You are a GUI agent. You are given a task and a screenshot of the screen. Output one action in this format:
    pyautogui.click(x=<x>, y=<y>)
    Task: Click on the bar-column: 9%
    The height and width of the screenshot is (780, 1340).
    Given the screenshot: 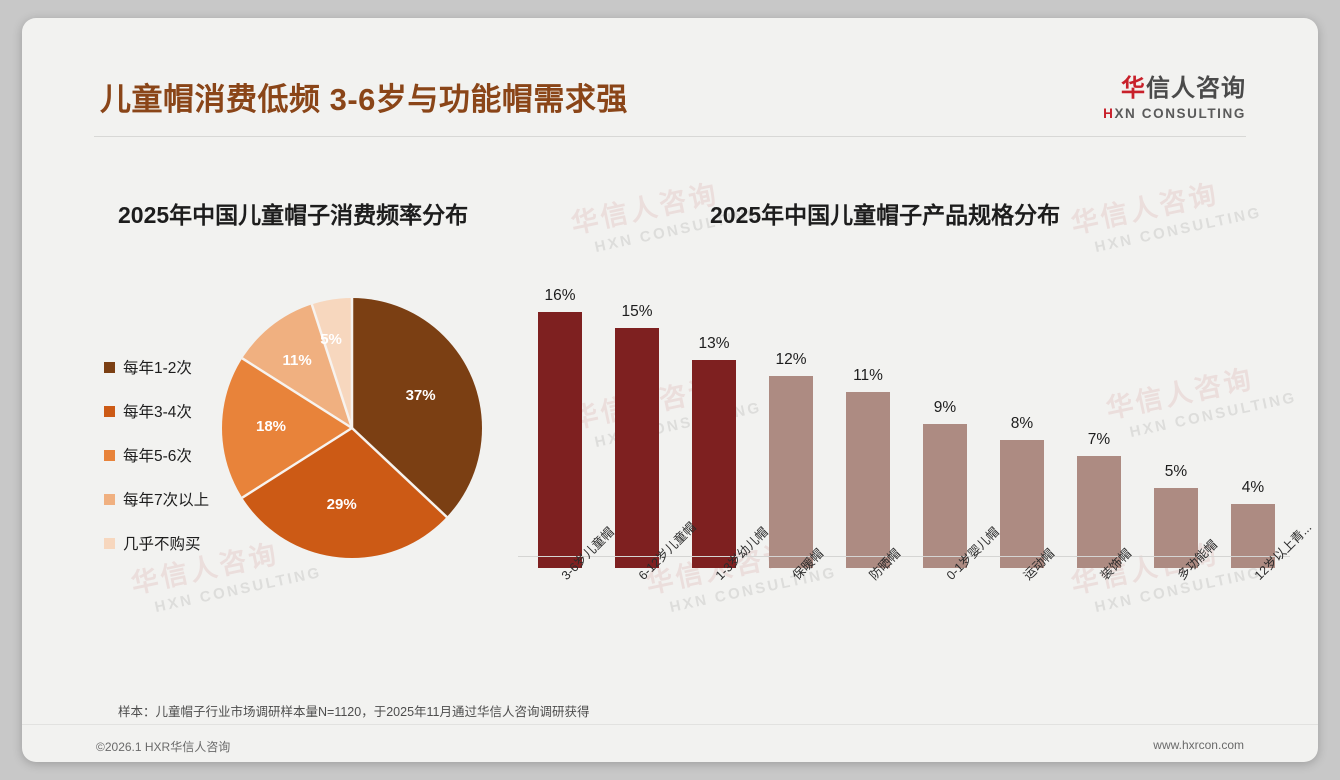 What is the action you would take?
    pyautogui.click(x=945, y=424)
    